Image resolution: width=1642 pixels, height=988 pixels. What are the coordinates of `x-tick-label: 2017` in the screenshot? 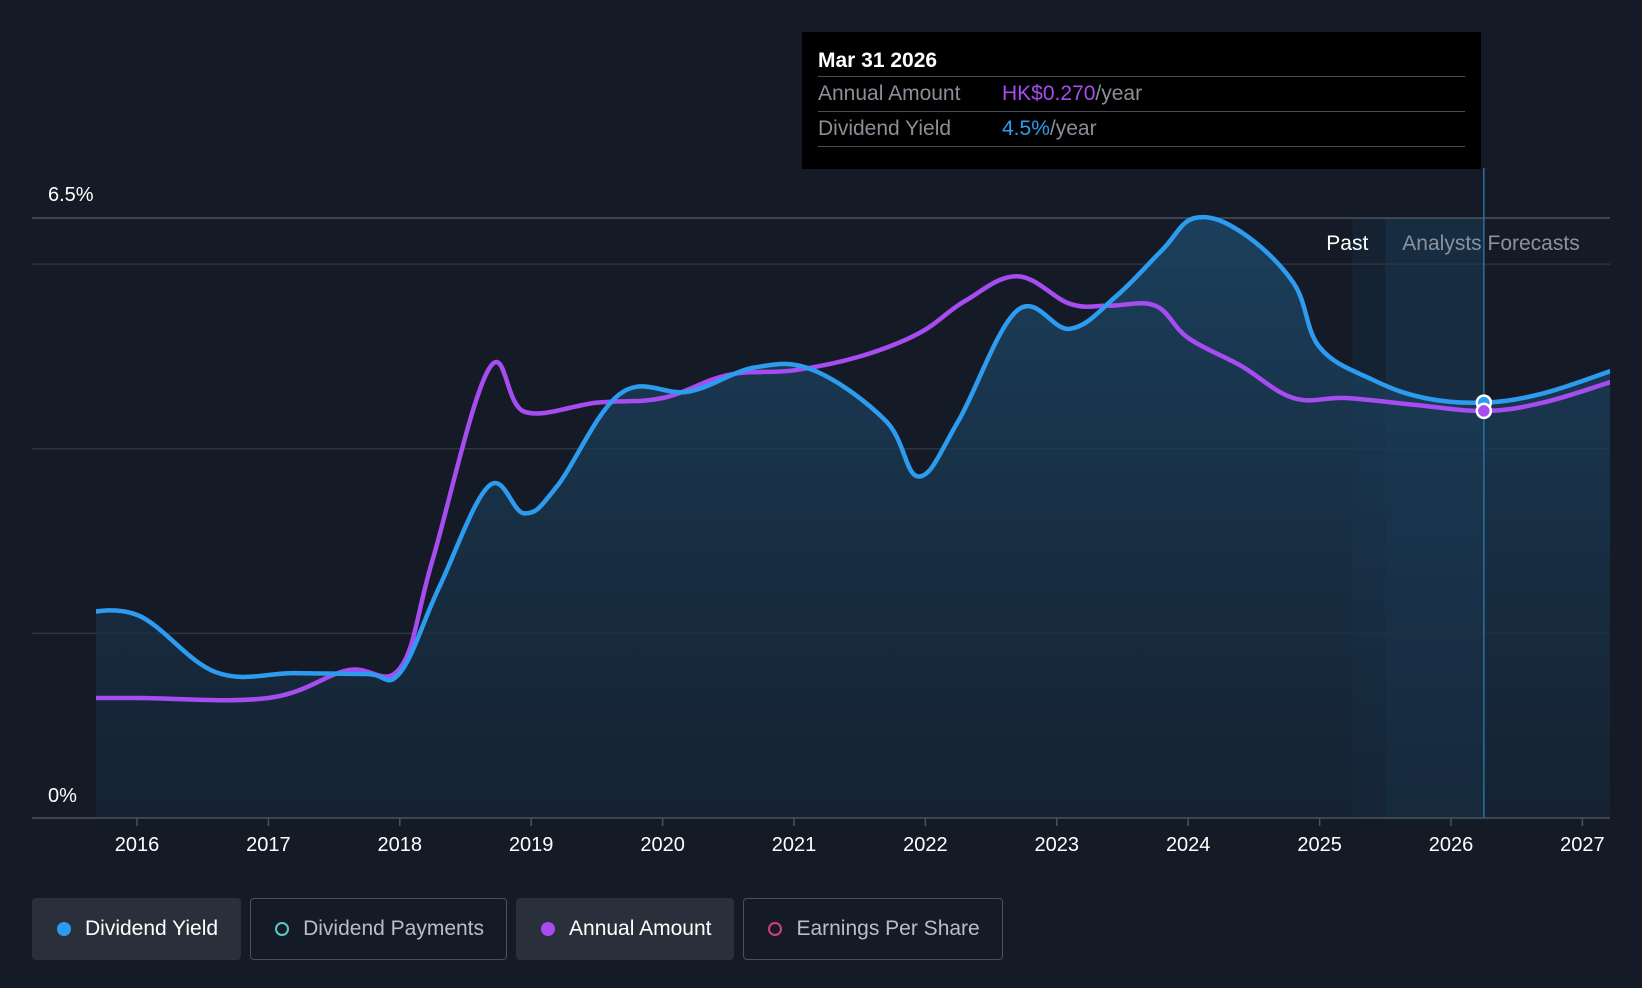 It's located at (268, 845).